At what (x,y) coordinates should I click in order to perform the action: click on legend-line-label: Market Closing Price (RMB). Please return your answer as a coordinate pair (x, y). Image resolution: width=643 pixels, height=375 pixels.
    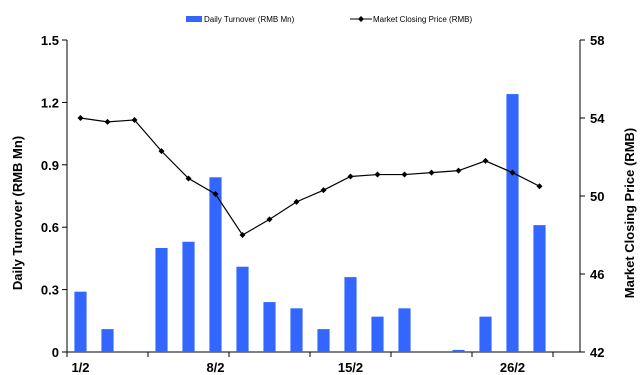
    Looking at the image, I should click on (422, 19).